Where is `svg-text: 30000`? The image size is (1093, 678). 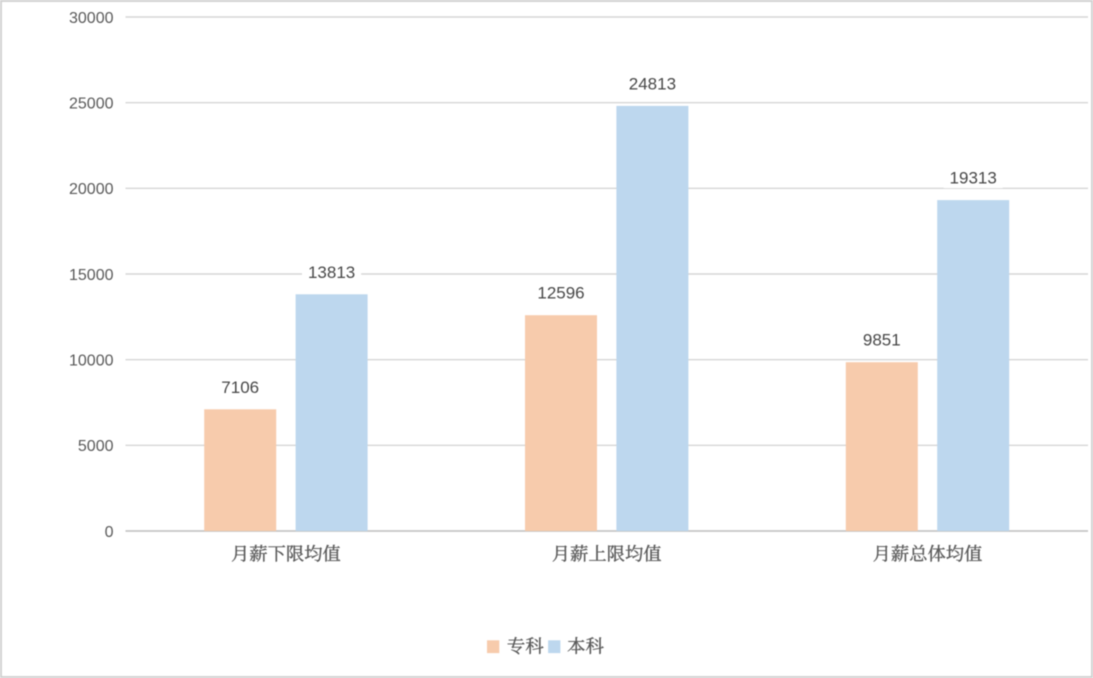
svg-text: 30000 is located at coordinates (91, 18).